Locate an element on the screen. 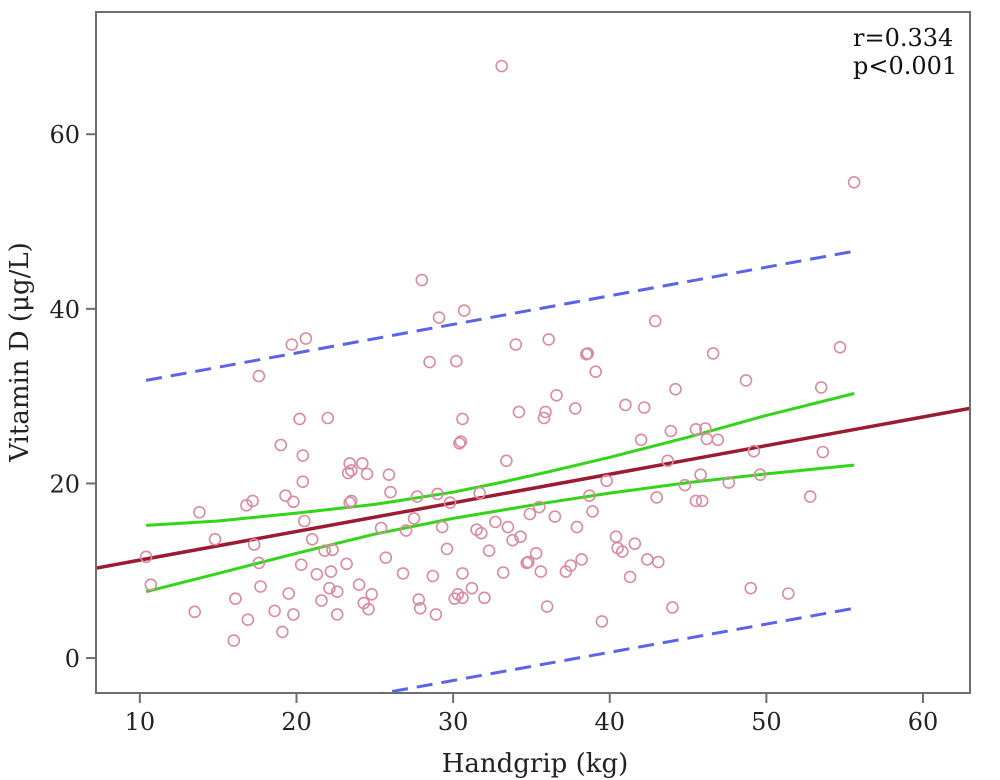  prediction-lower-line is located at coordinates (615, 649).